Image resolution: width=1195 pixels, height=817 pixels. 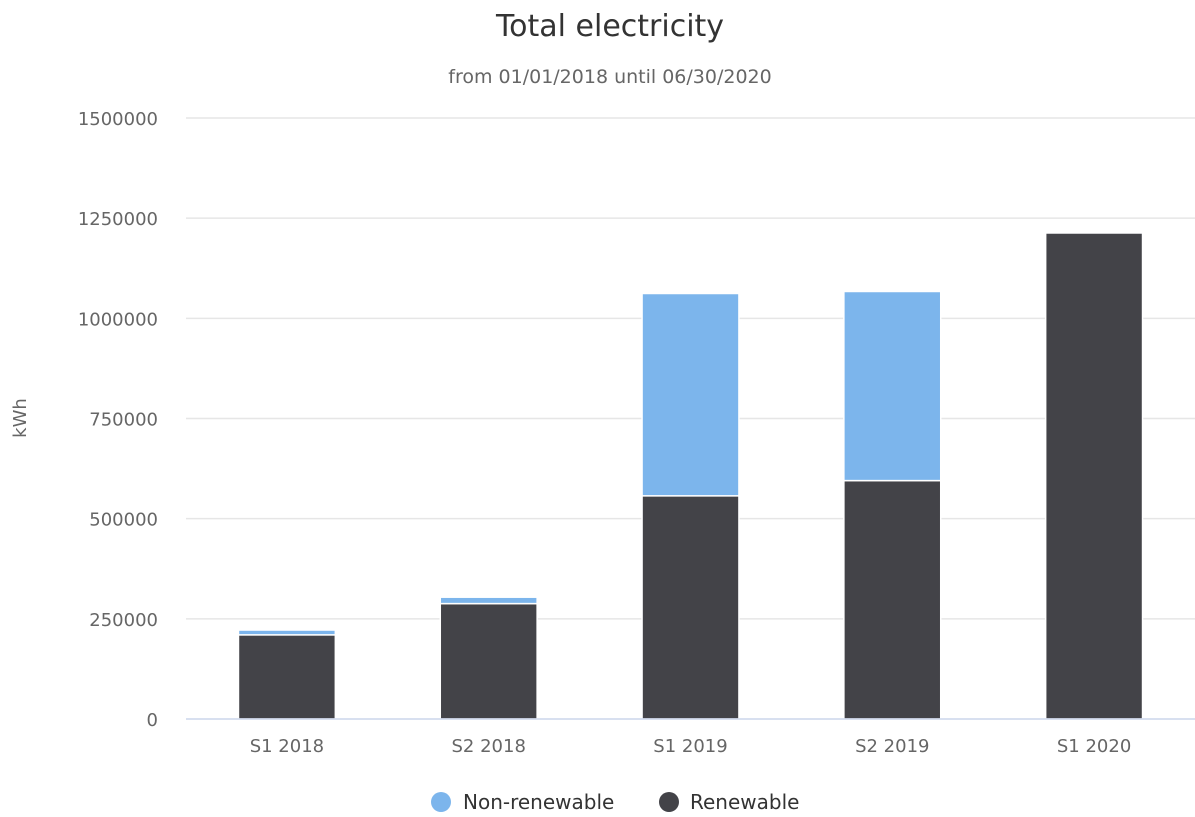 What do you see at coordinates (118, 219) in the screenshot?
I see `y-tick-label: 1250000` at bounding box center [118, 219].